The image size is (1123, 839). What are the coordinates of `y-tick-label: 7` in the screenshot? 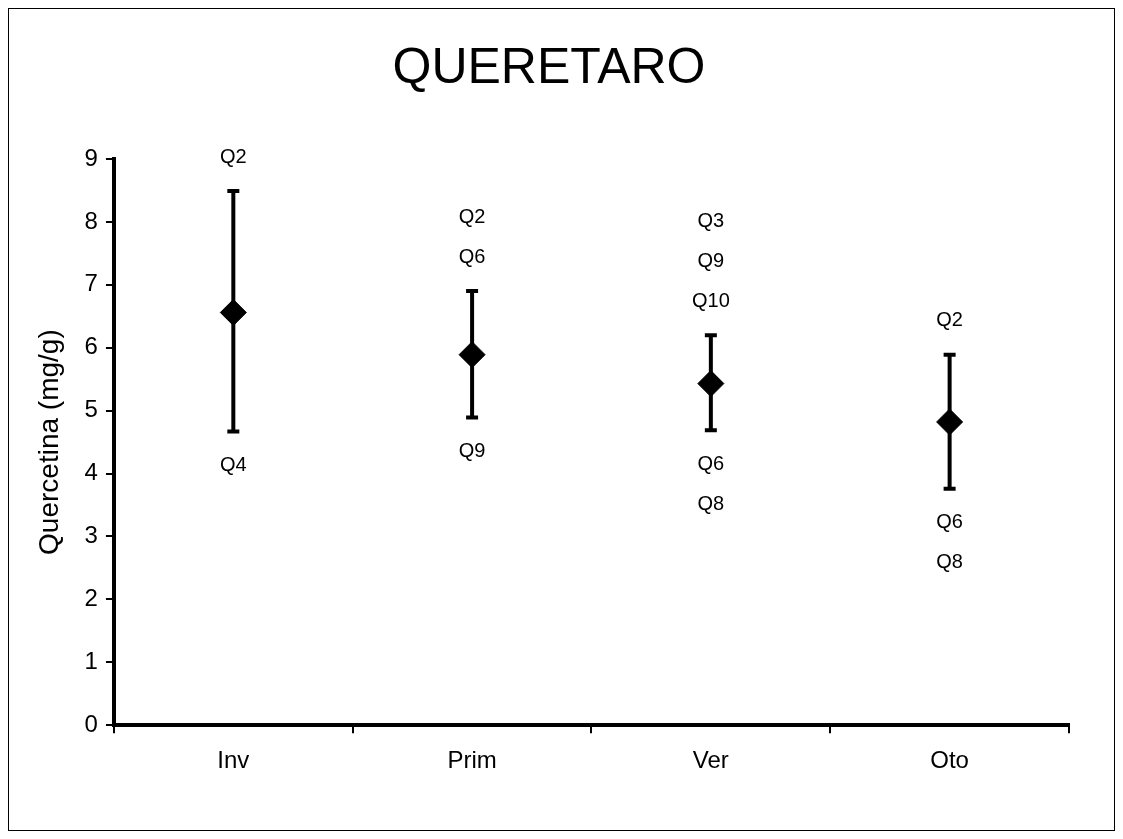 It's located at (91, 283).